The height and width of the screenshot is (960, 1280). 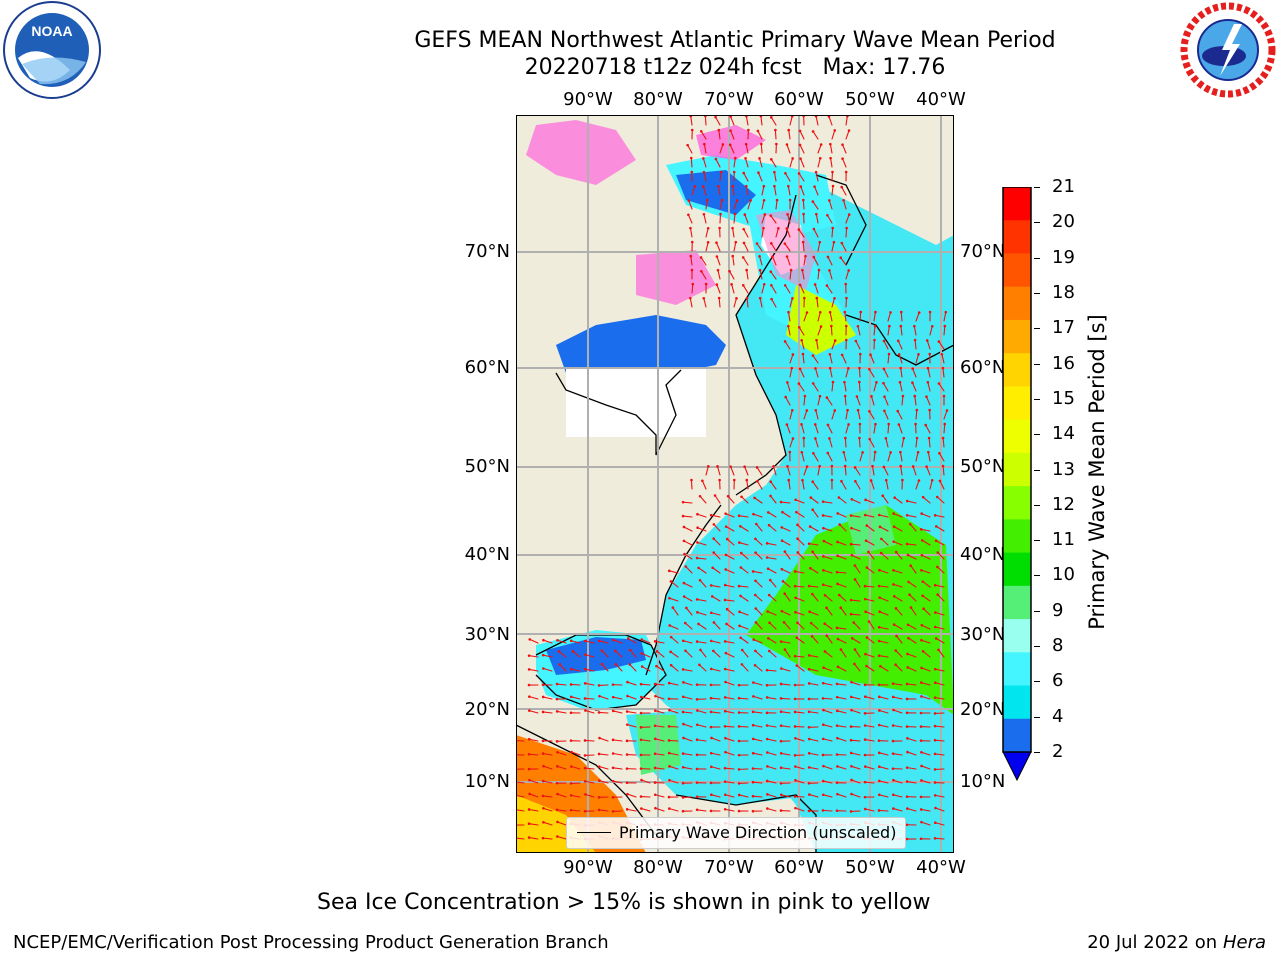 What do you see at coordinates (658, 99) in the screenshot?
I see `lon-label-top: 80°W` at bounding box center [658, 99].